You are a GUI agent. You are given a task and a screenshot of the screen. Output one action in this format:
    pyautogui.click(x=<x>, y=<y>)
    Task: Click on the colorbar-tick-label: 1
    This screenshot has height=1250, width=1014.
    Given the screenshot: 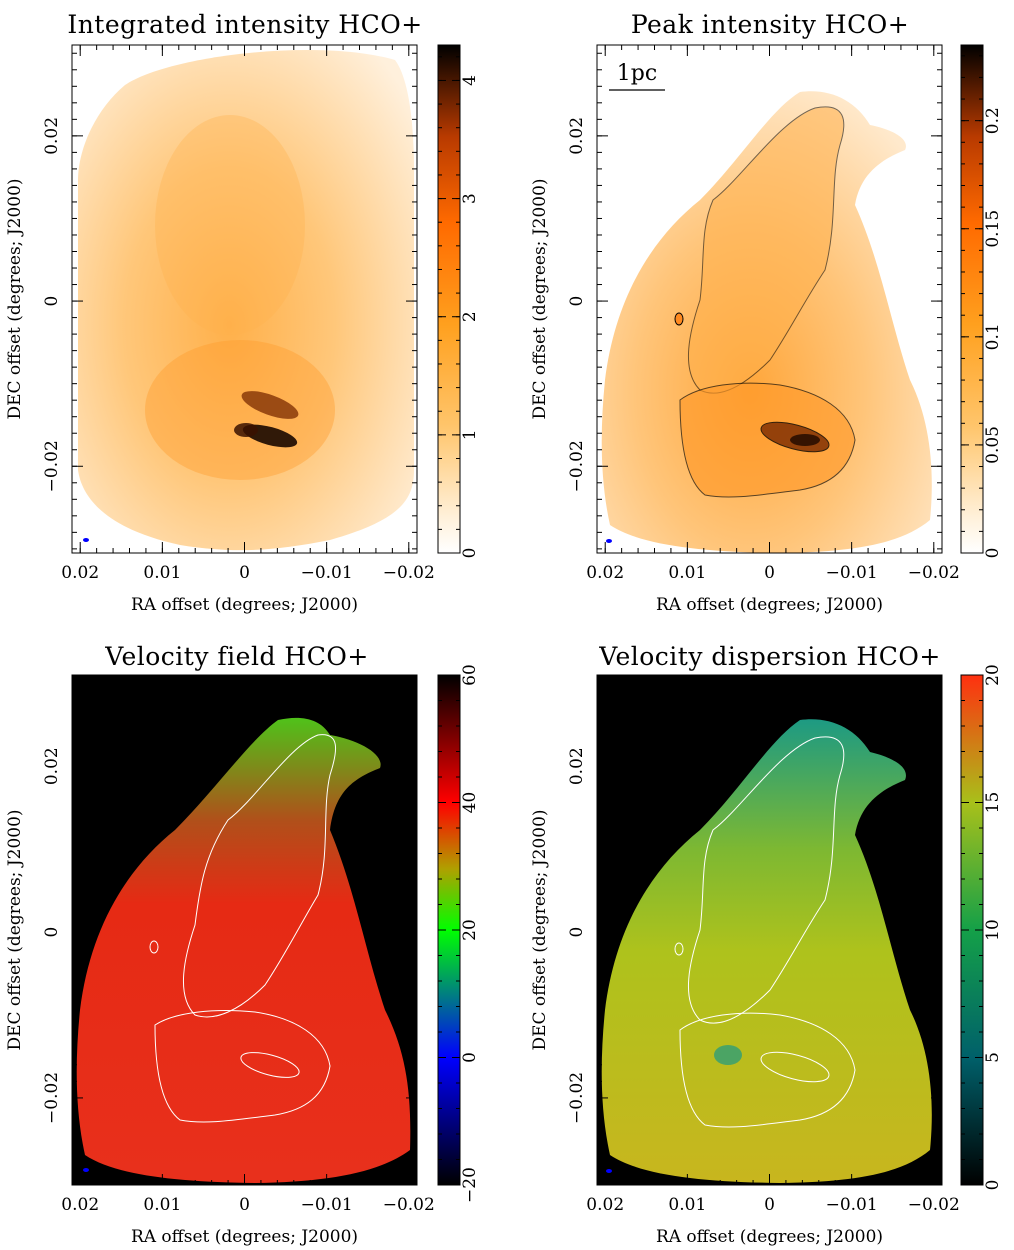 What is the action you would take?
    pyautogui.click(x=470, y=434)
    